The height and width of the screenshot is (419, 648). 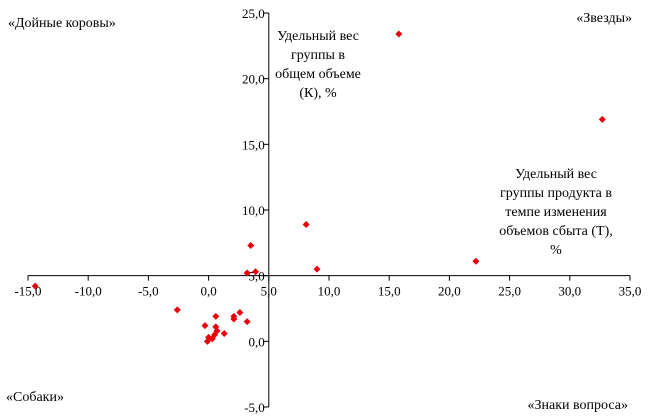 What do you see at coordinates (253, 13) in the screenshot?
I see `y-tick-label: 25,0` at bounding box center [253, 13].